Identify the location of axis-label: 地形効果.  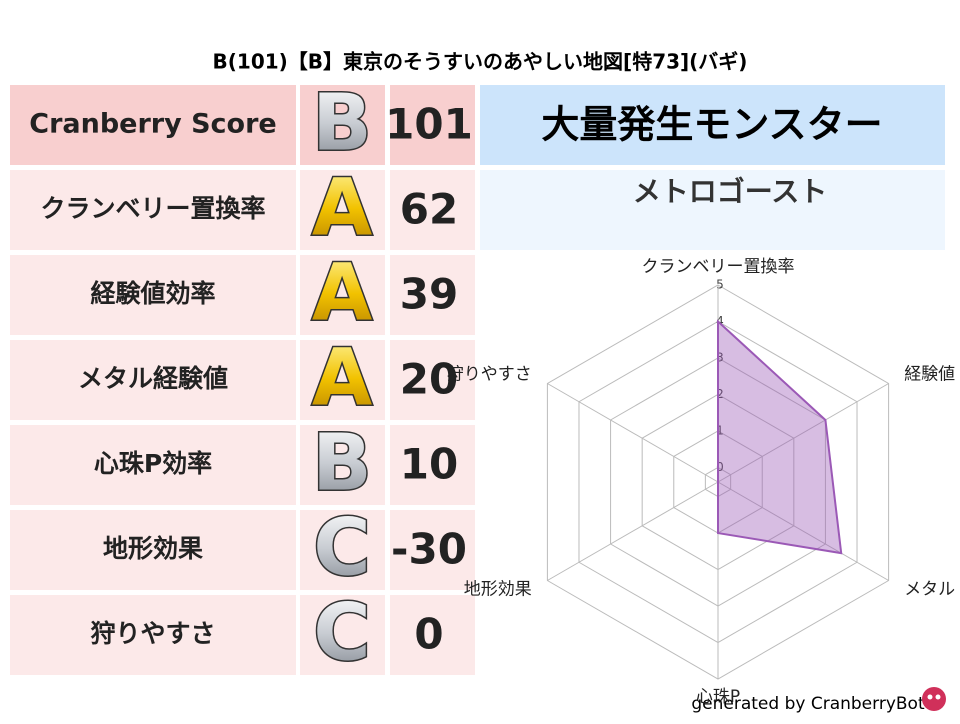
(498, 590).